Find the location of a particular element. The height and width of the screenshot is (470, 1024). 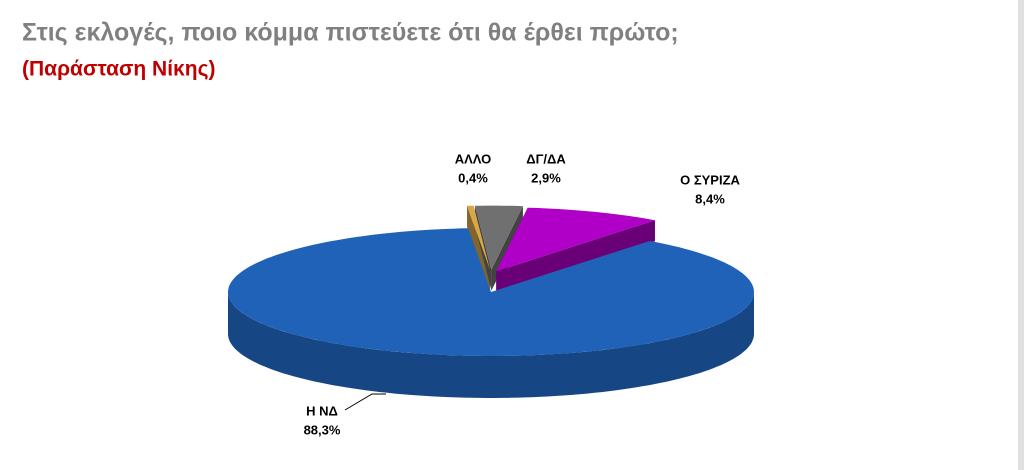

chart-subtitle: (Παράσταση Νίκης) is located at coordinates (119, 69).